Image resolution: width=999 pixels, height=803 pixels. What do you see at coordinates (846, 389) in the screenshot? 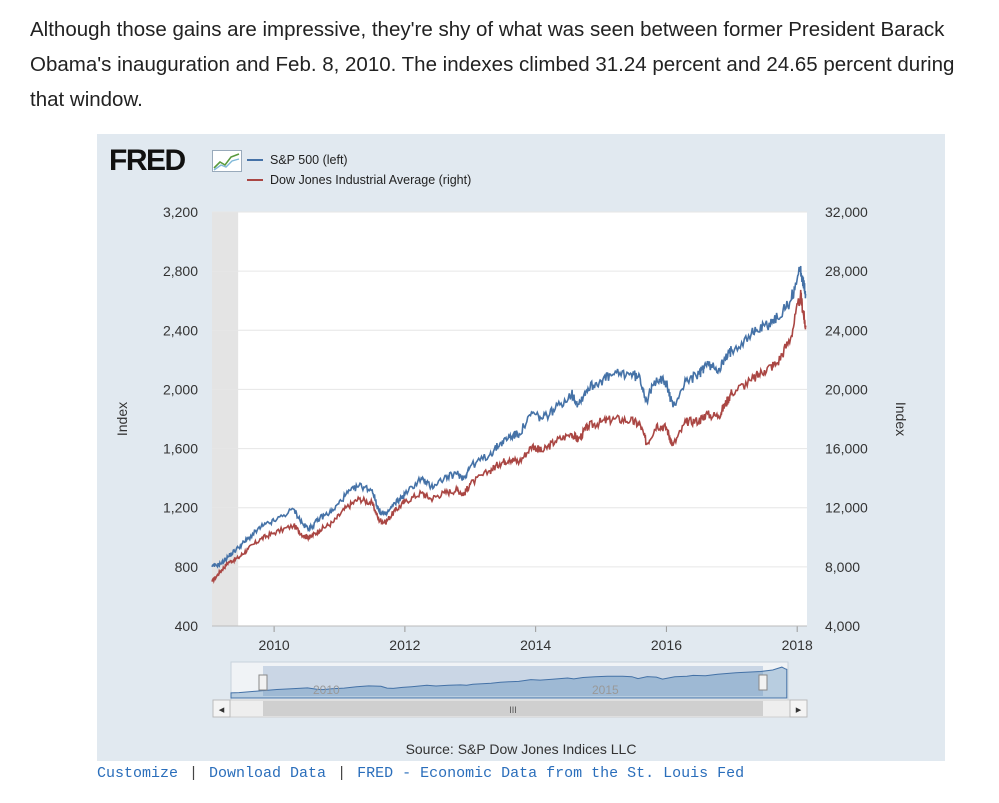
I see `y-right-tick-label: 20,000` at bounding box center [846, 389].